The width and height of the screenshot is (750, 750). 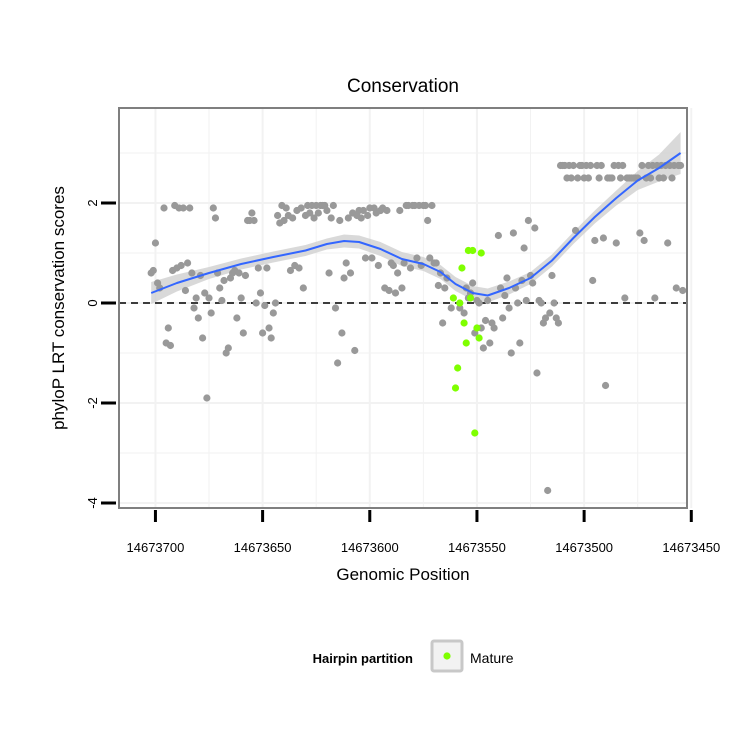 I want to click on points-mature-series, so click(x=467, y=341).